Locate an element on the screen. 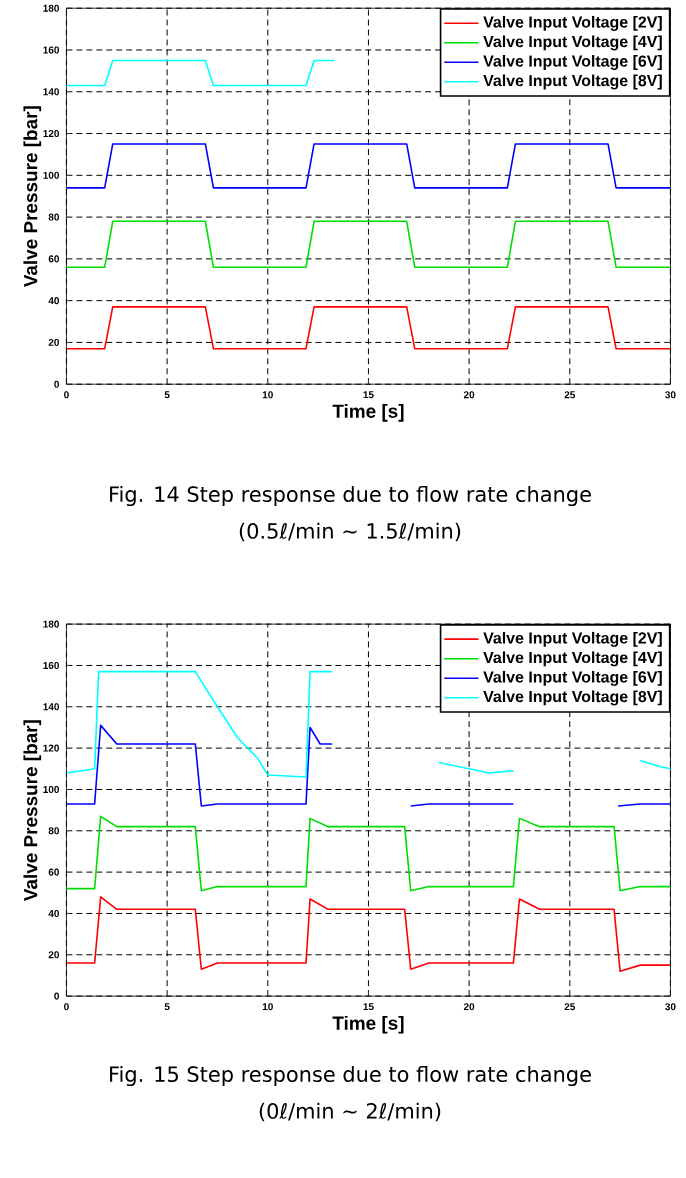  text: (0ℓ/min ~ 2ℓ/min) is located at coordinates (350, 1112).